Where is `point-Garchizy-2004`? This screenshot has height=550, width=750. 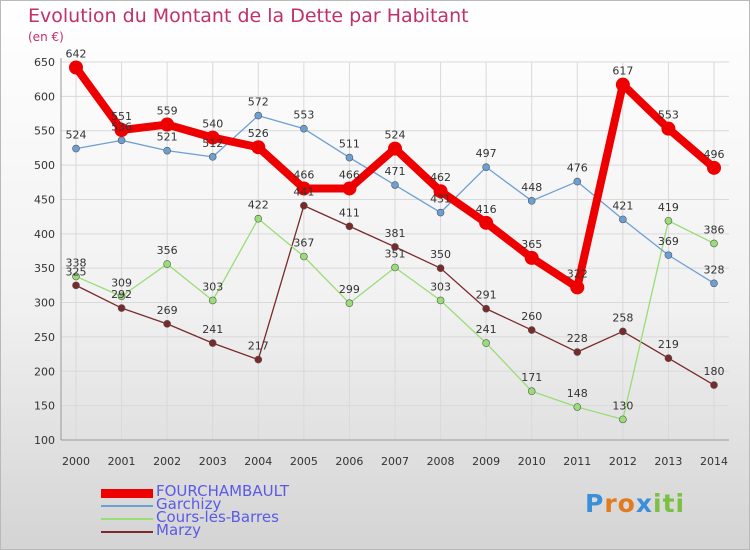 point-Garchizy-2004 is located at coordinates (258, 115).